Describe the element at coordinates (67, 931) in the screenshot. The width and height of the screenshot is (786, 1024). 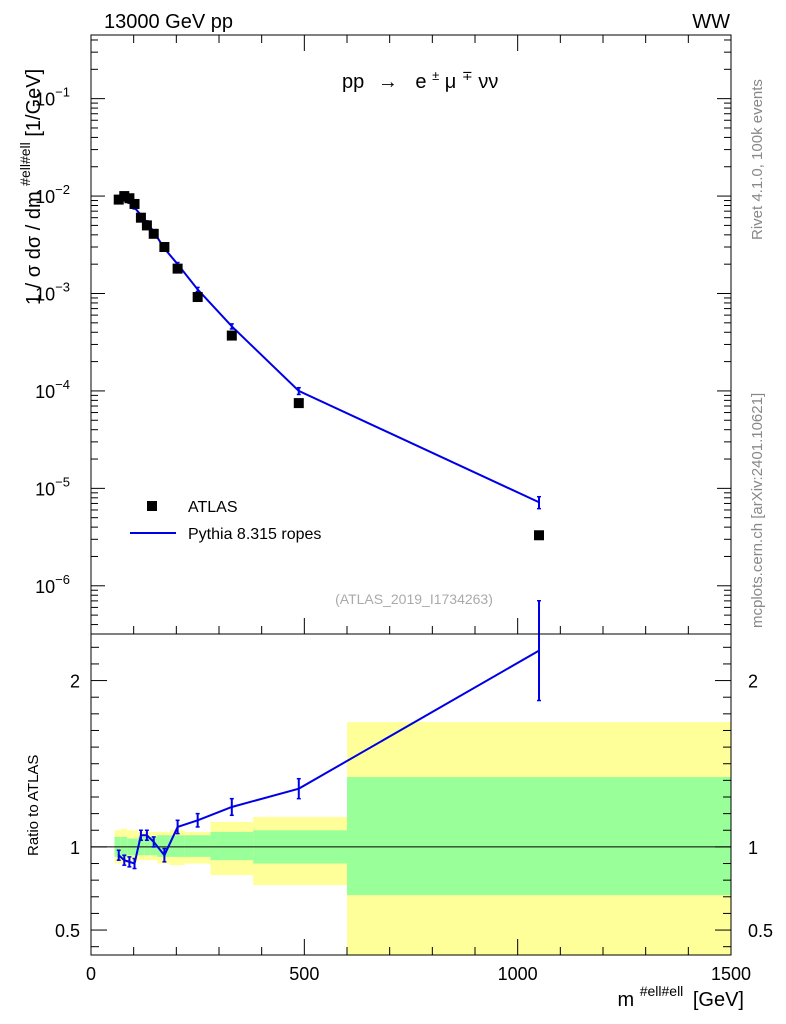
I see `ratio-y-tick-label: 0.5` at that location.